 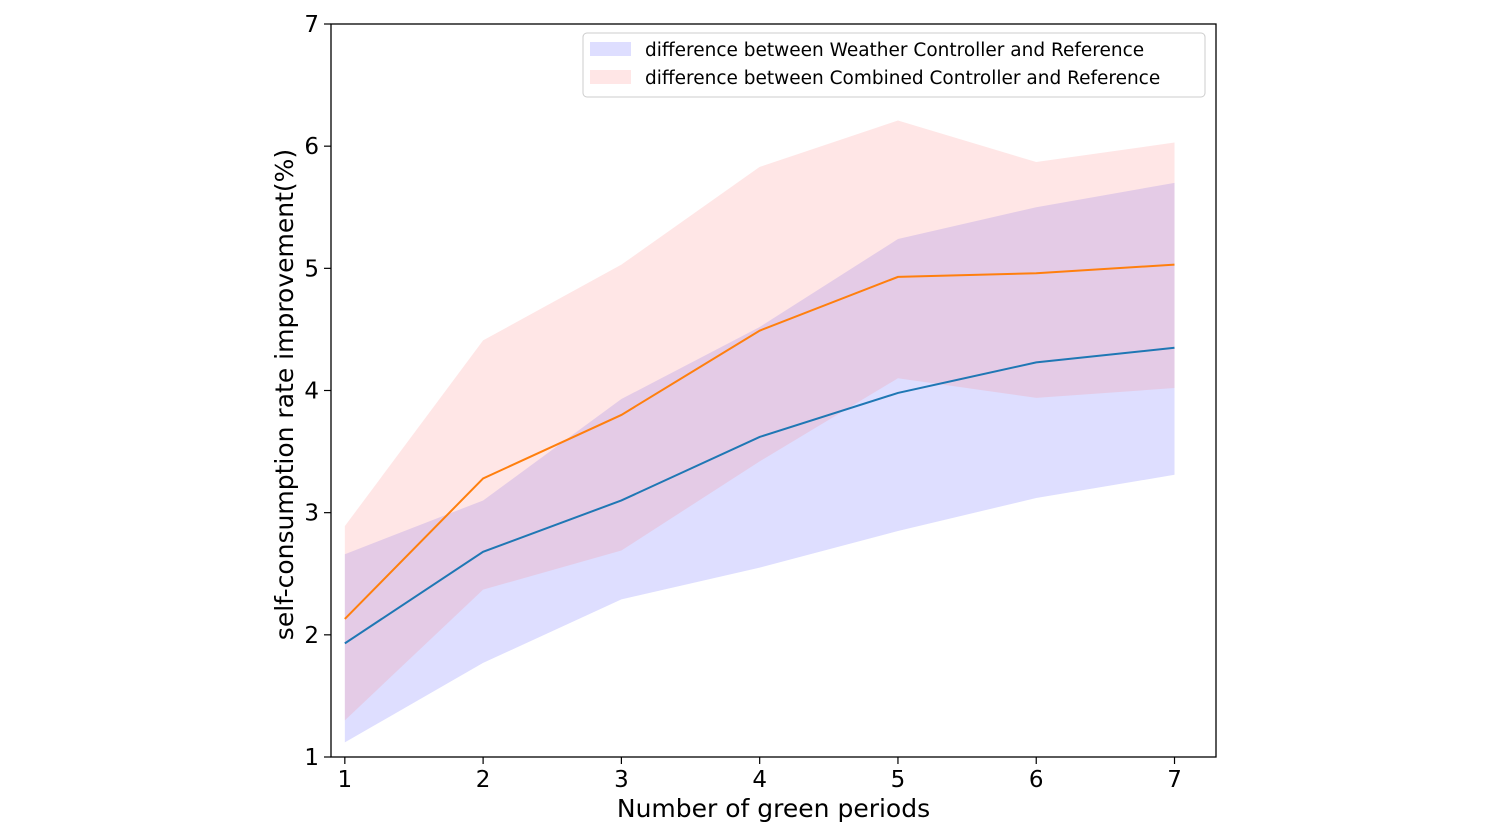 What do you see at coordinates (483, 780) in the screenshot?
I see `x-tick-label: 2` at bounding box center [483, 780].